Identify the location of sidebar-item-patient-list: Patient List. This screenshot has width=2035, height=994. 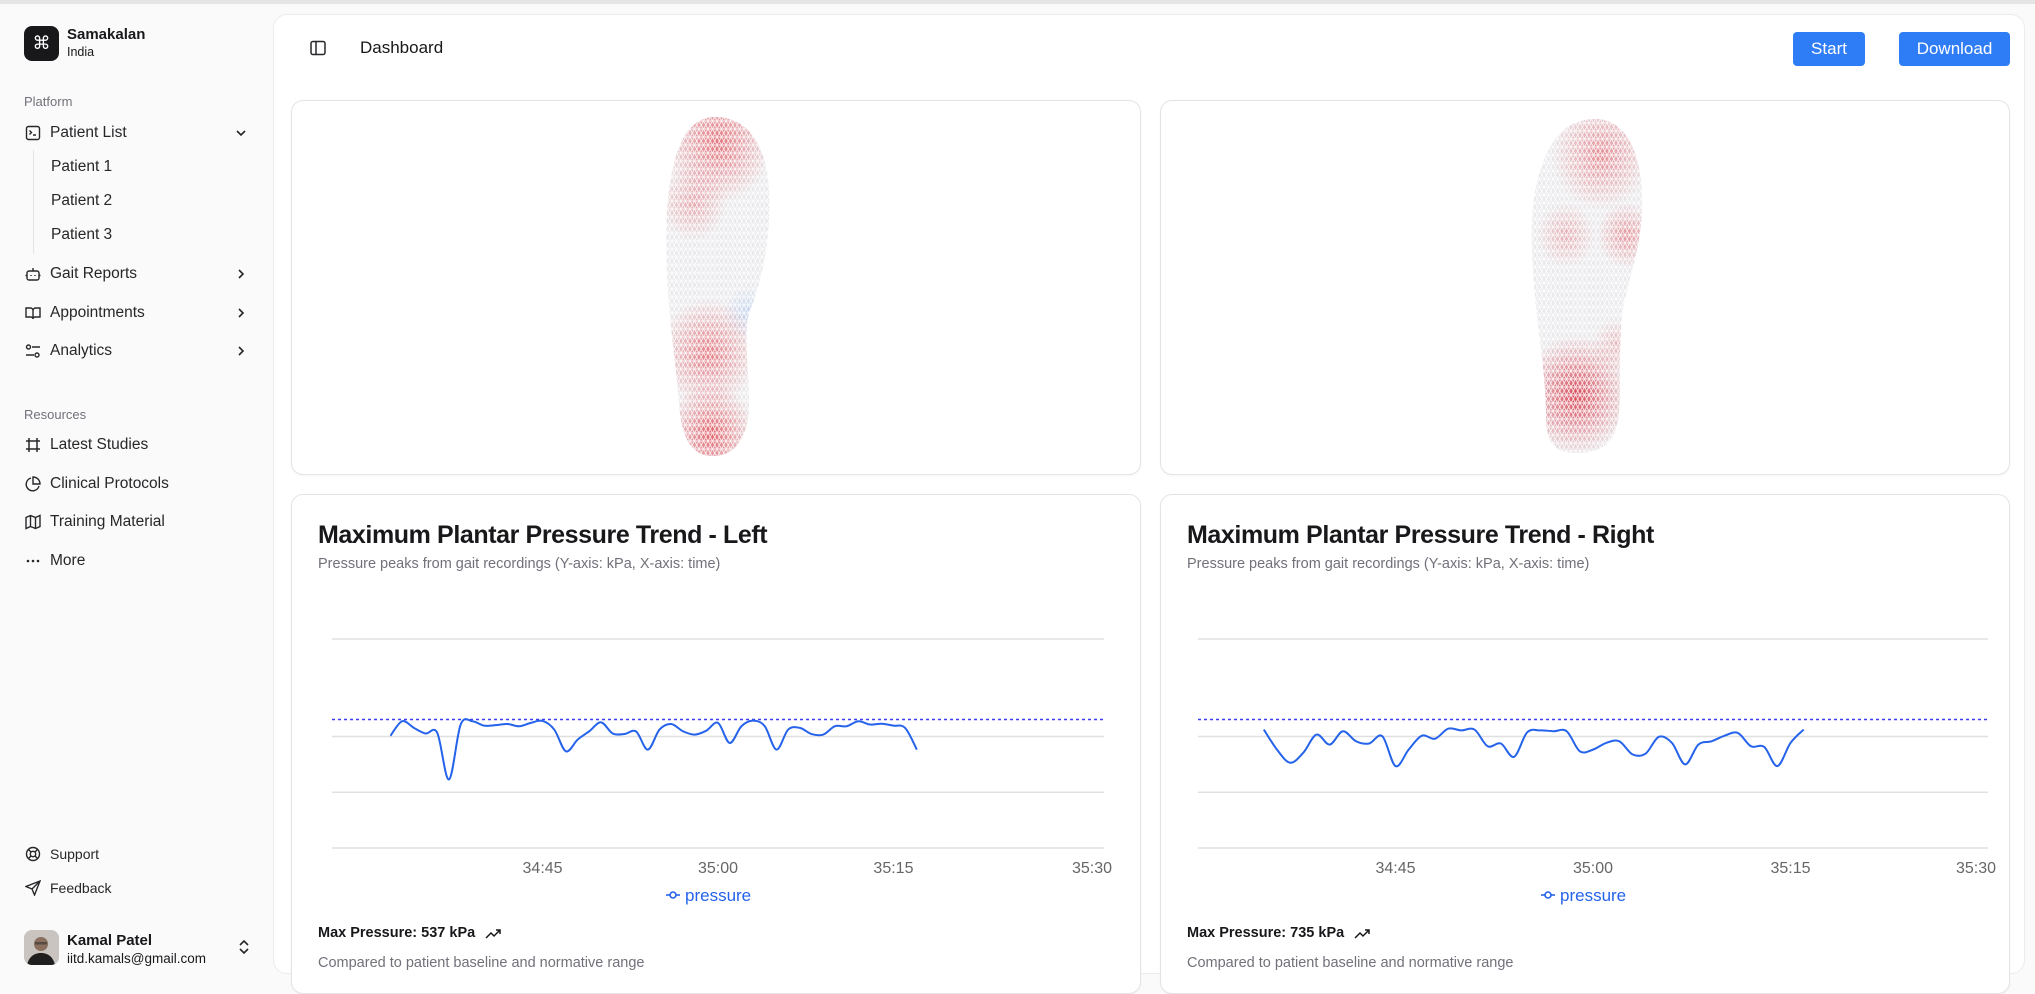
(139, 133).